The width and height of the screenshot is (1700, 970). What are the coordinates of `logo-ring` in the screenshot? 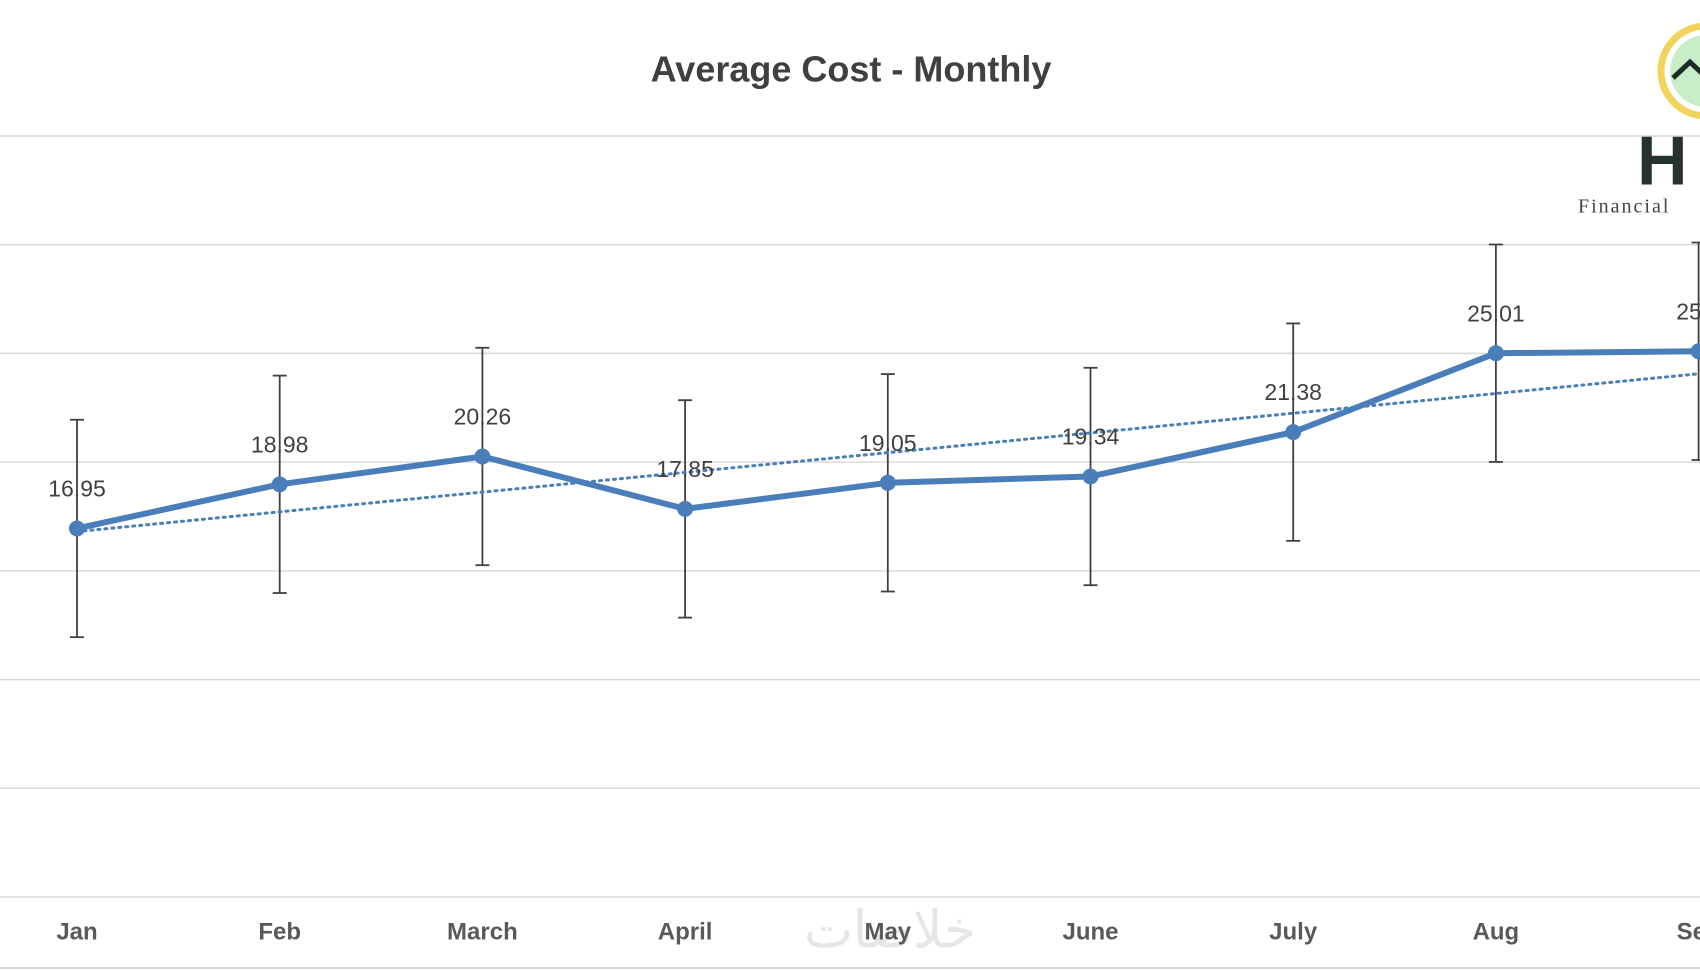 It's located at (1678, 71).